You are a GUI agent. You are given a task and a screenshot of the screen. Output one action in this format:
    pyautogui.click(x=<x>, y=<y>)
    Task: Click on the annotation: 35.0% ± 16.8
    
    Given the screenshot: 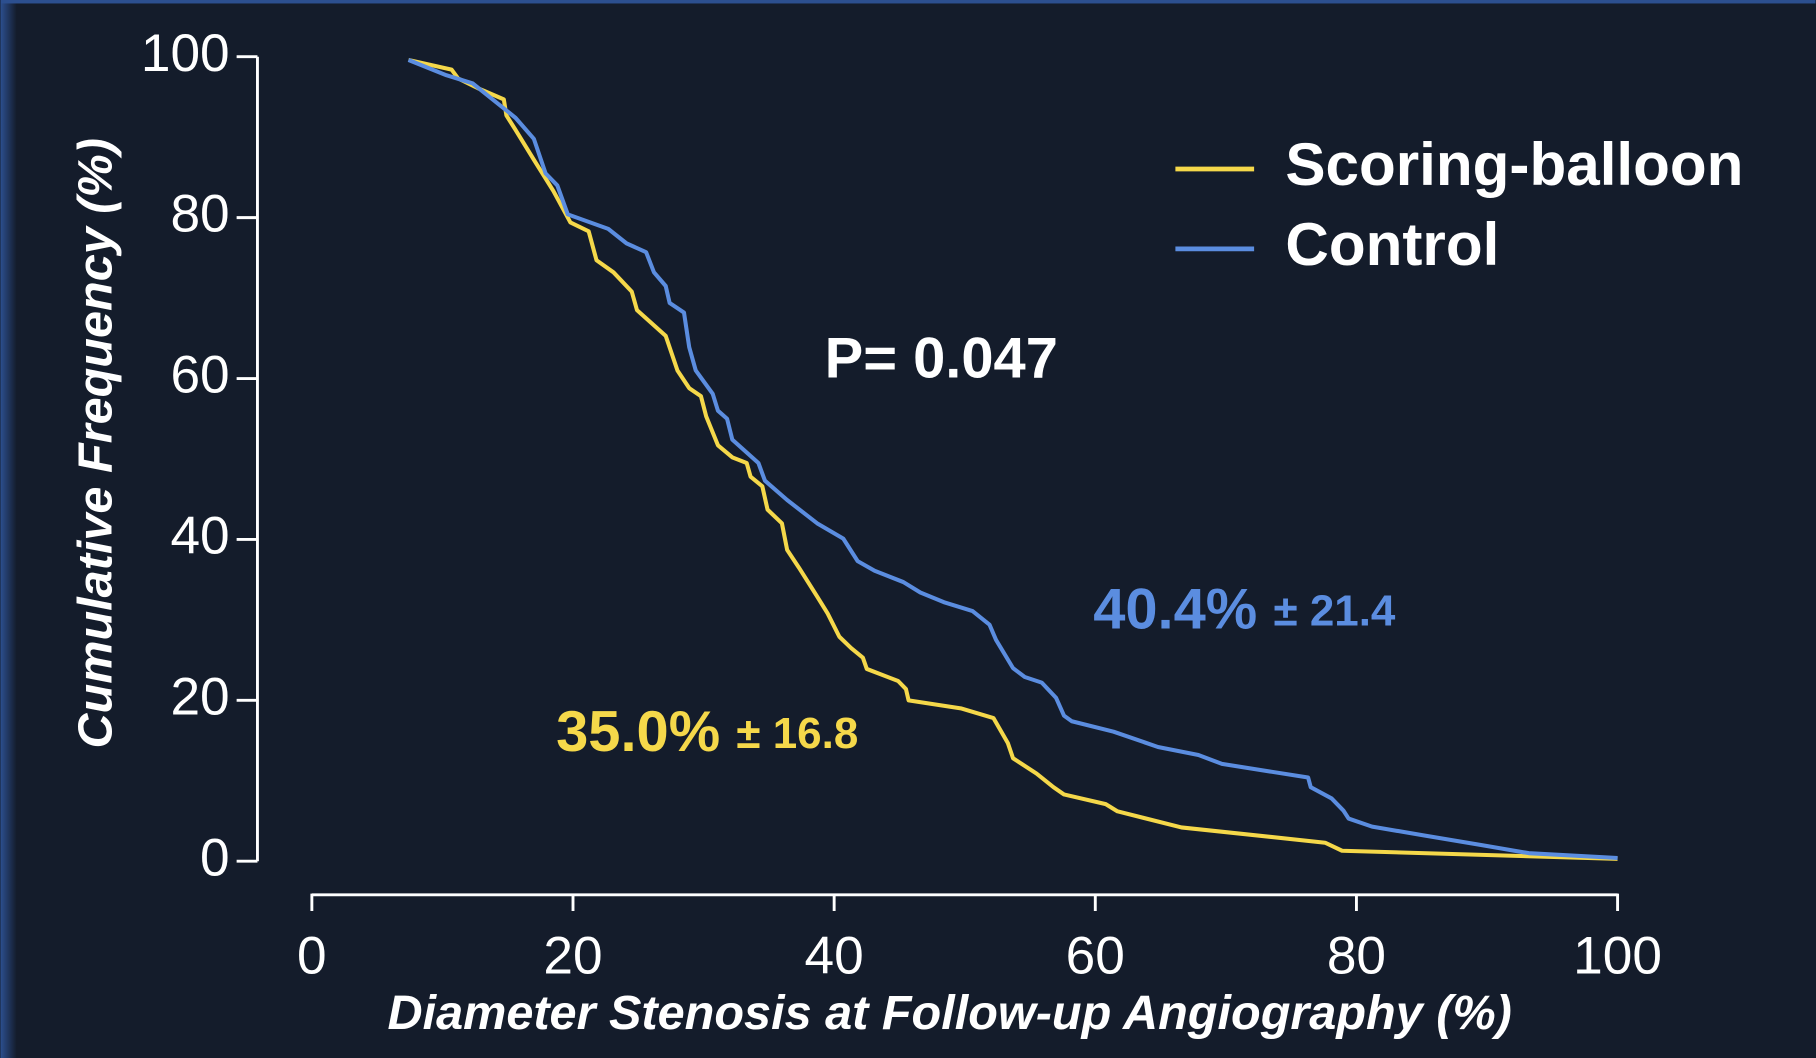 What is the action you would take?
    pyautogui.click(x=707, y=732)
    